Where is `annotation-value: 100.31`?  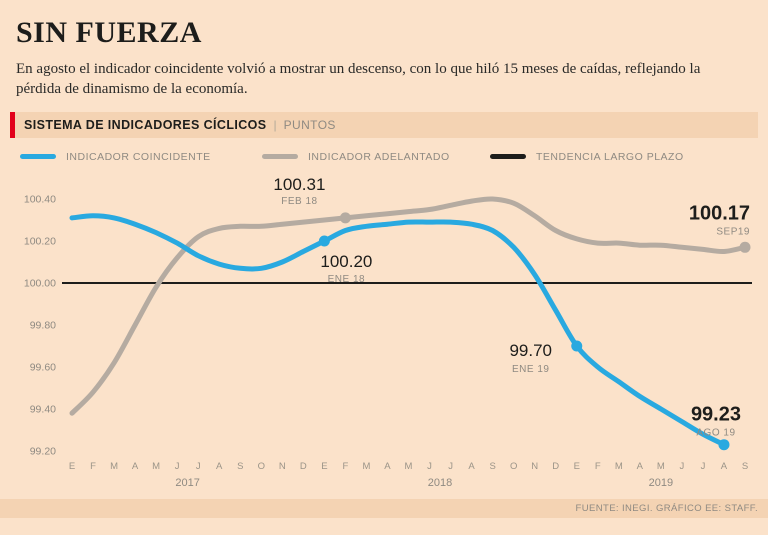
annotation-value: 100.31 is located at coordinates (299, 183).